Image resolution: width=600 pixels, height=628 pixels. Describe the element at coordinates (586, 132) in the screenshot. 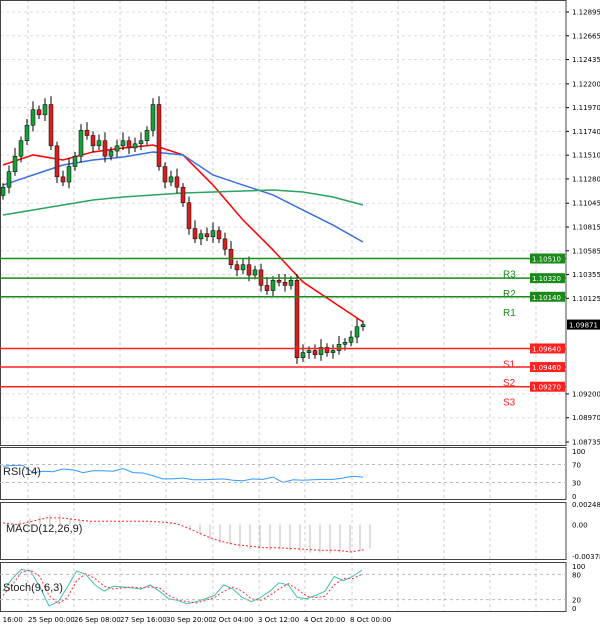

I see `price-tick-label: 1.11740` at that location.